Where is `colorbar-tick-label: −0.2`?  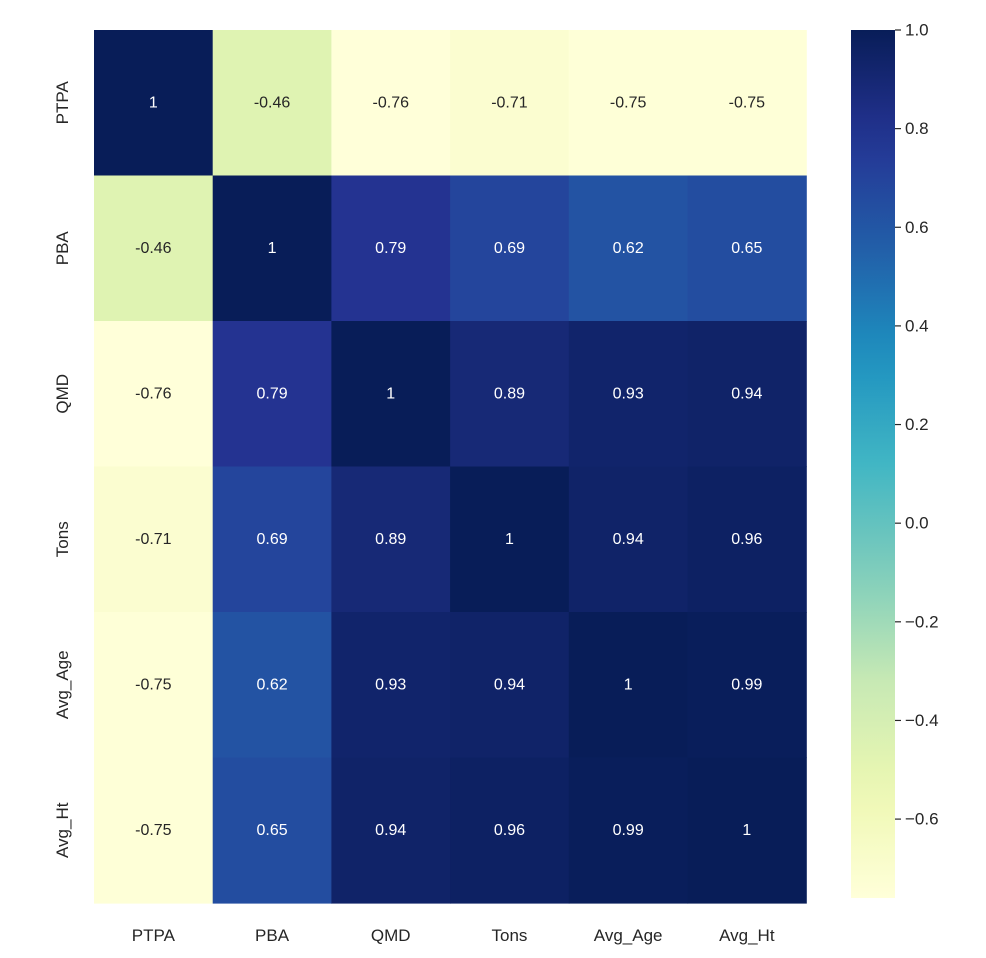
colorbar-tick-label: −0.2 is located at coordinates (922, 621).